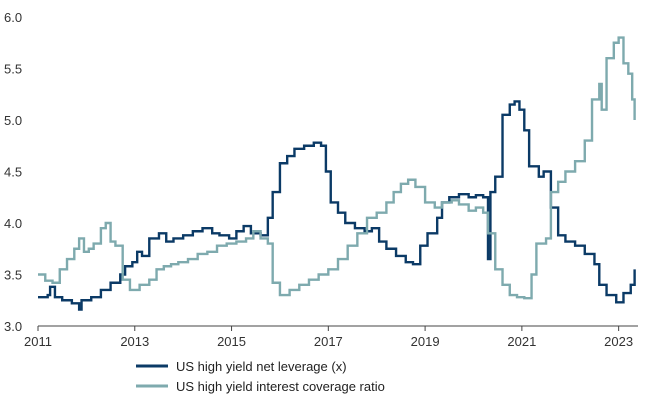  I want to click on y-tick-label: 3.5, so click(13, 275).